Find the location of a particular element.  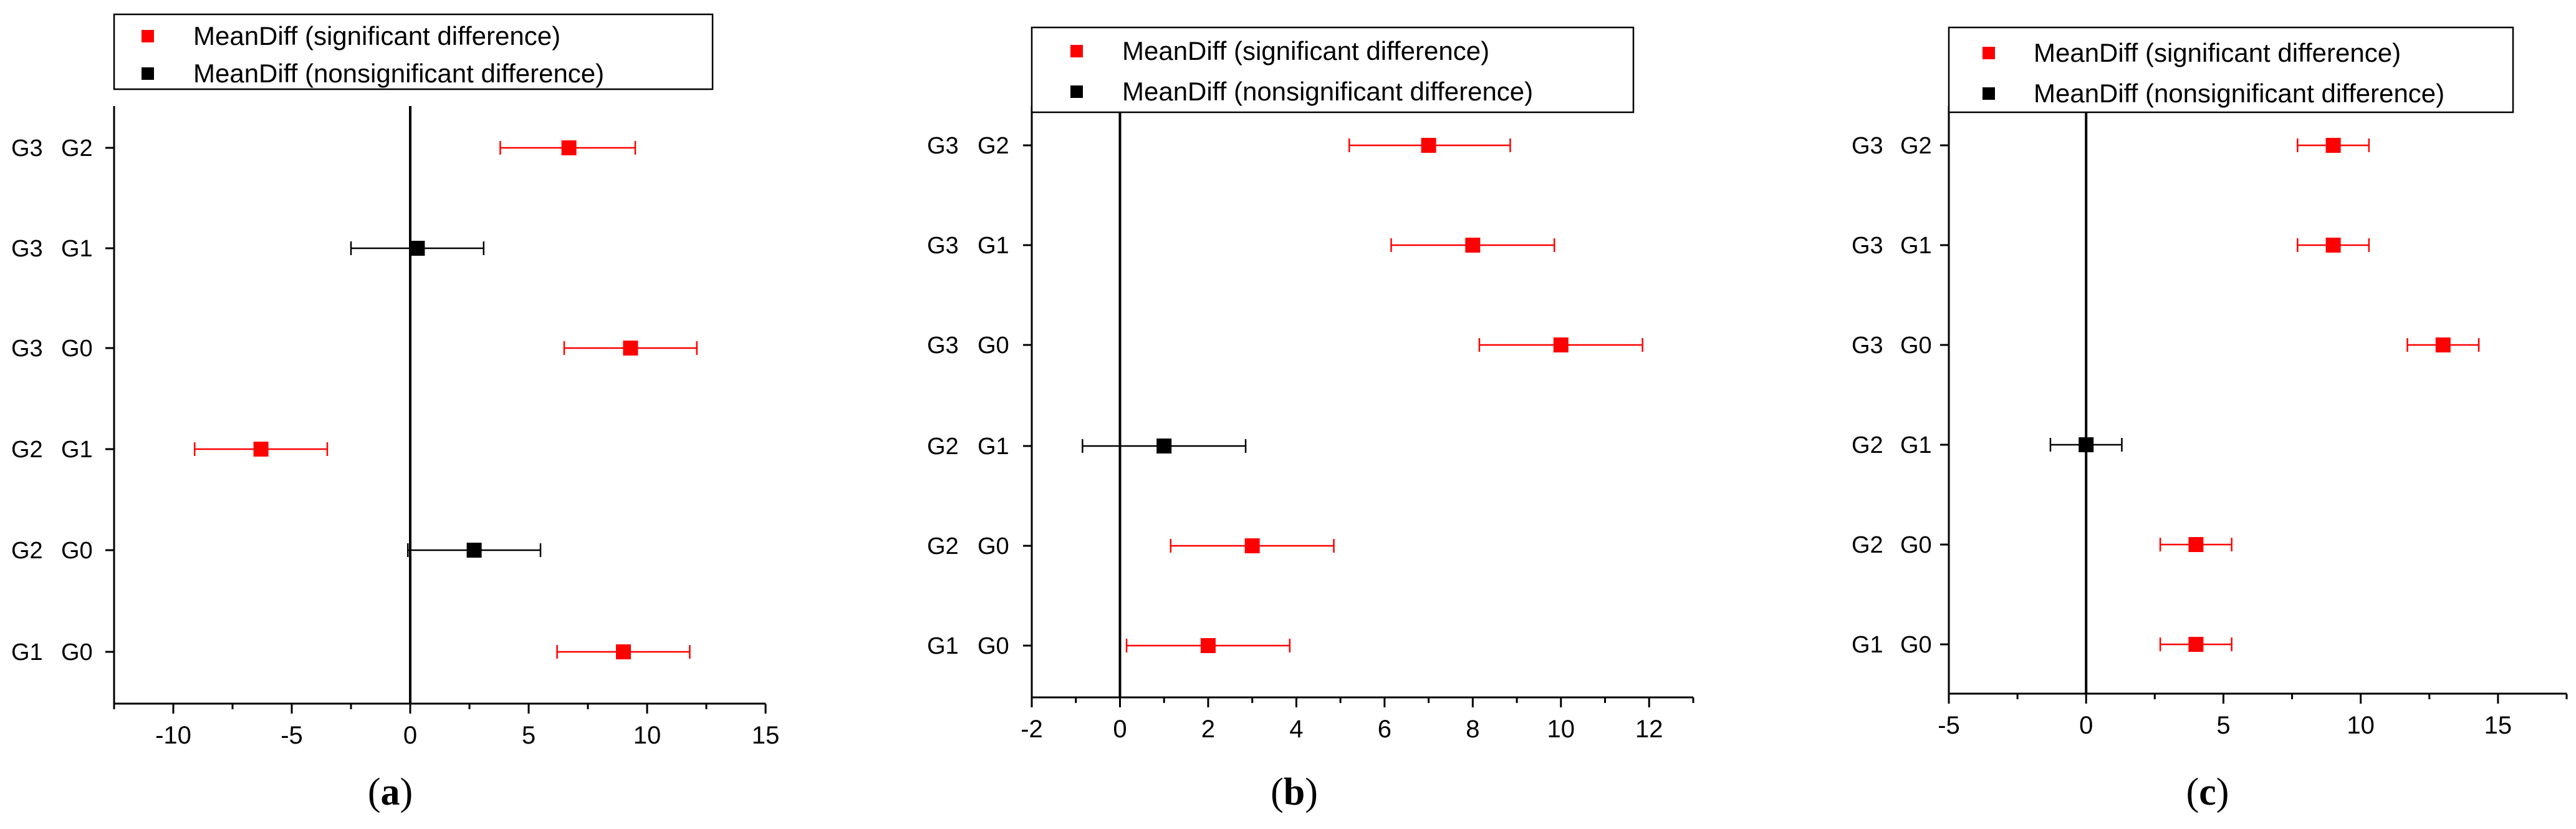

caption-letter: c is located at coordinates (2207, 792).